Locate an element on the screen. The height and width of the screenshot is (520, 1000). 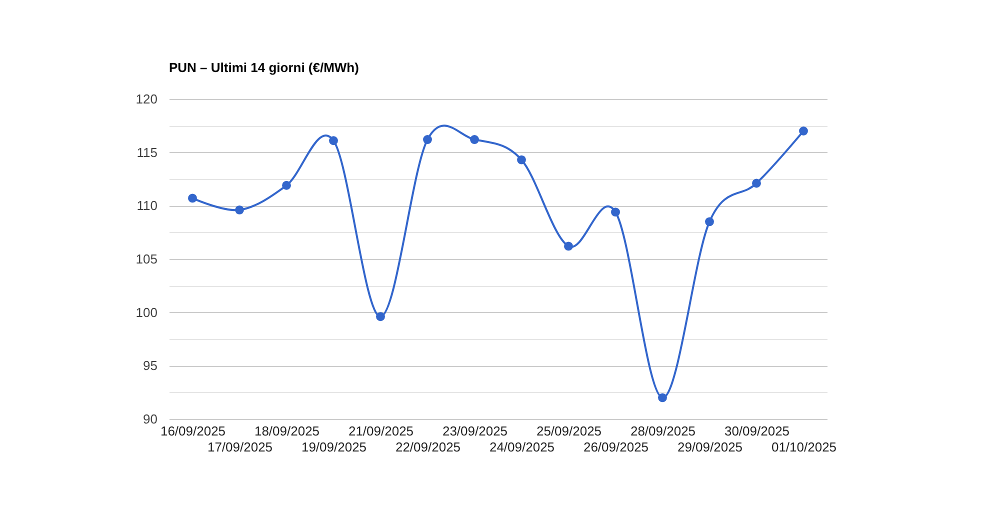
x-tick-label: 17/09/2025 is located at coordinates (240, 447).